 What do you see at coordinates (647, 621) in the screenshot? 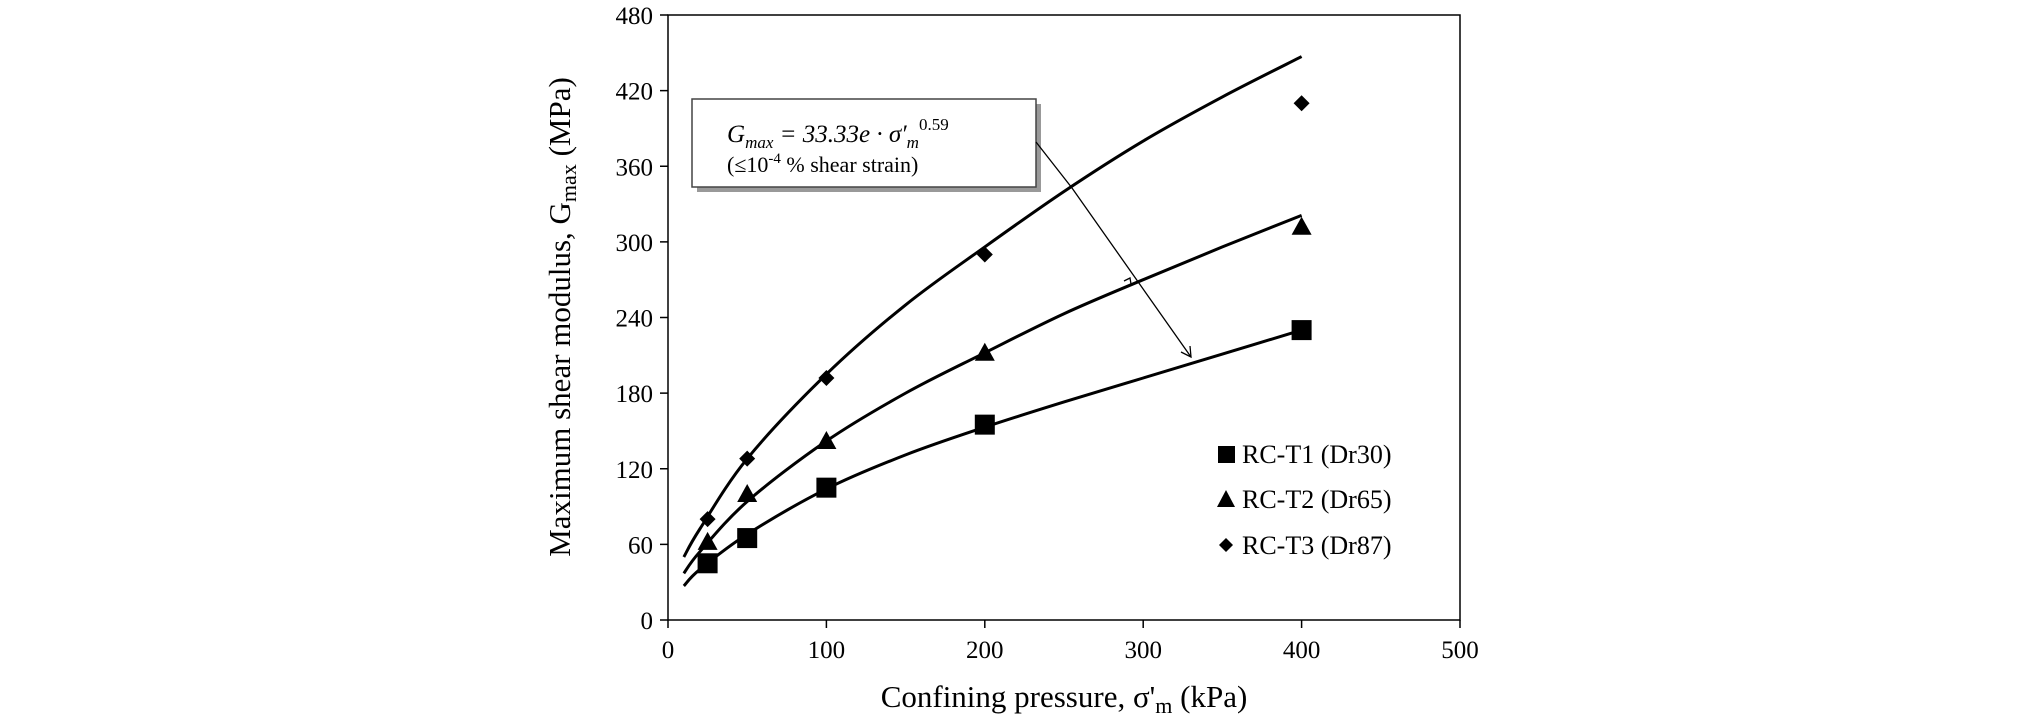
I see `y-tick-label: 0` at bounding box center [647, 621].